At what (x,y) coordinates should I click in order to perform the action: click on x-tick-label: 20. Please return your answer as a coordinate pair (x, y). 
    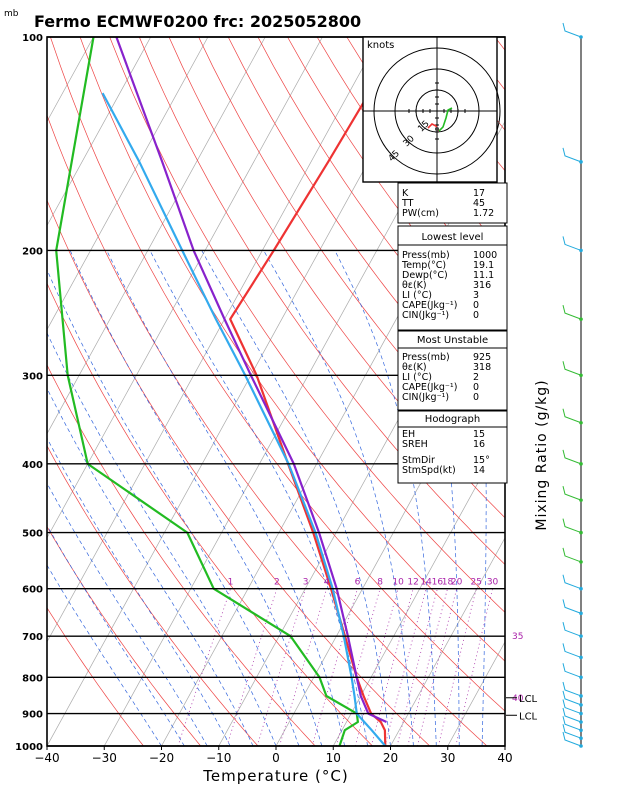
    Looking at the image, I should click on (390, 758).